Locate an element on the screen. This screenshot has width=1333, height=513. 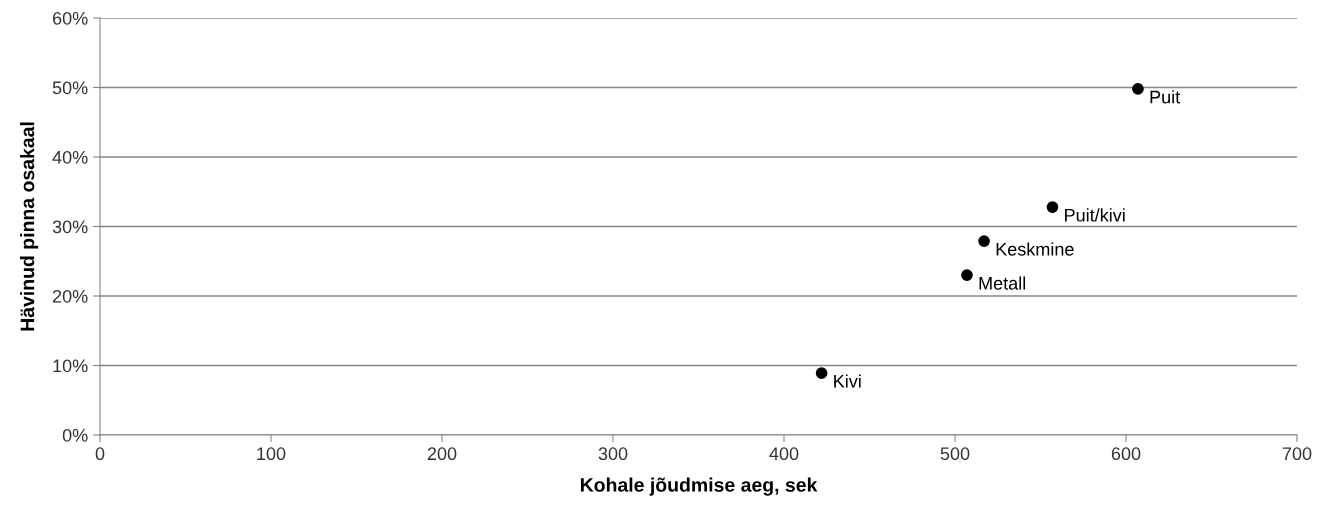
x-tick-label: 0 is located at coordinates (100, 454).